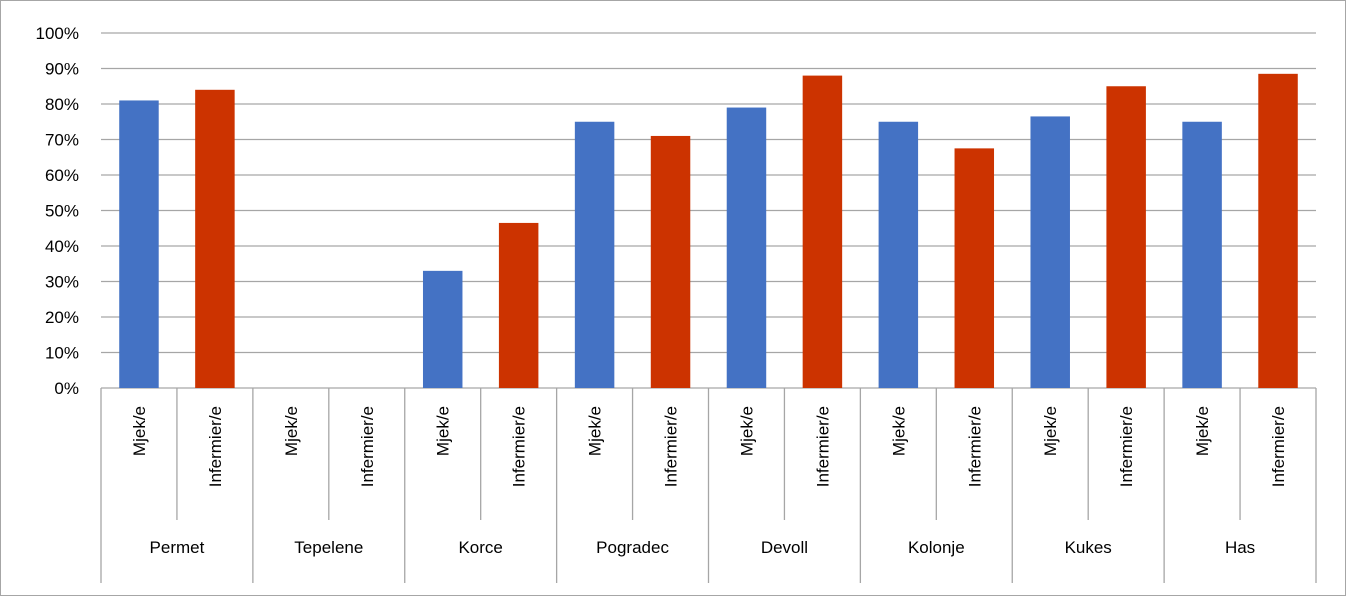 The height and width of the screenshot is (596, 1346). What do you see at coordinates (936, 547) in the screenshot?
I see `group-label: Kolonje` at bounding box center [936, 547].